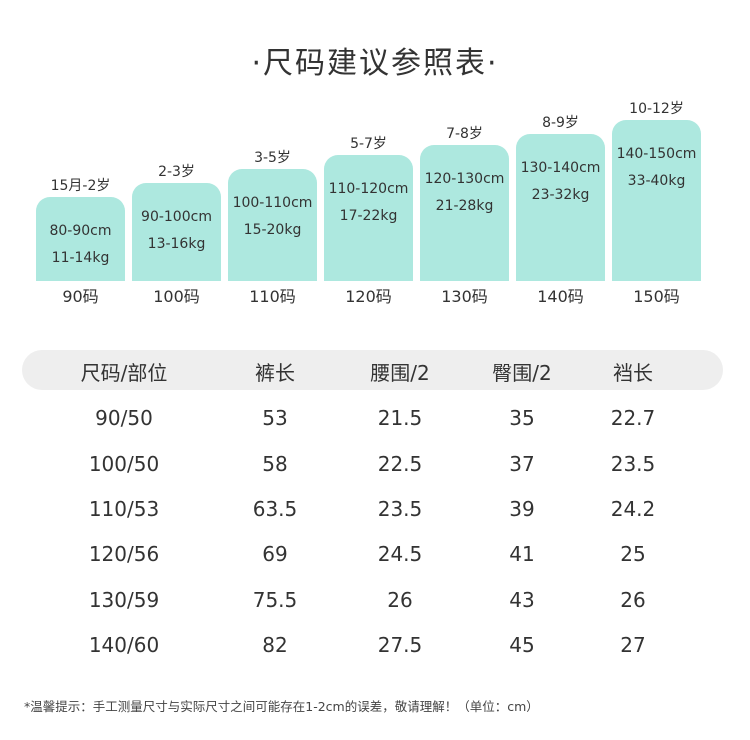 The height and width of the screenshot is (740, 750). Describe the element at coordinates (80, 186) in the screenshot. I see `age-label: 15月-2岁` at that location.